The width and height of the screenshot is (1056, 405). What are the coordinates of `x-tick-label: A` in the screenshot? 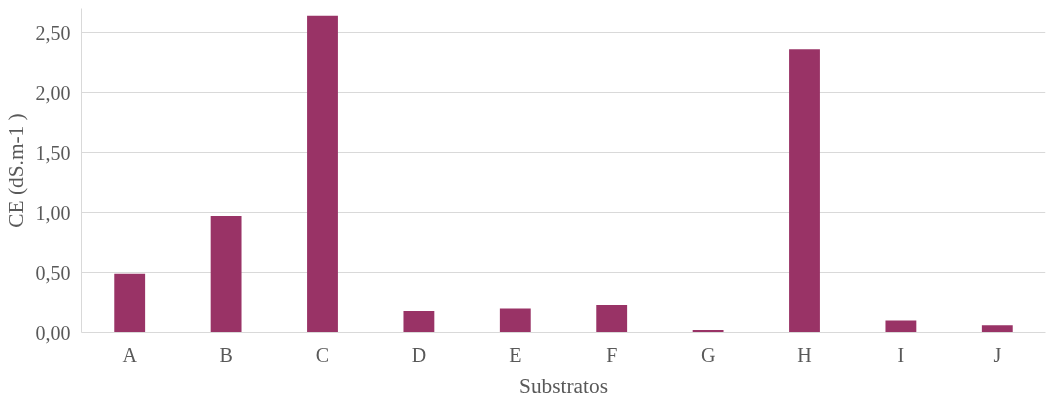 It's located at (130, 354).